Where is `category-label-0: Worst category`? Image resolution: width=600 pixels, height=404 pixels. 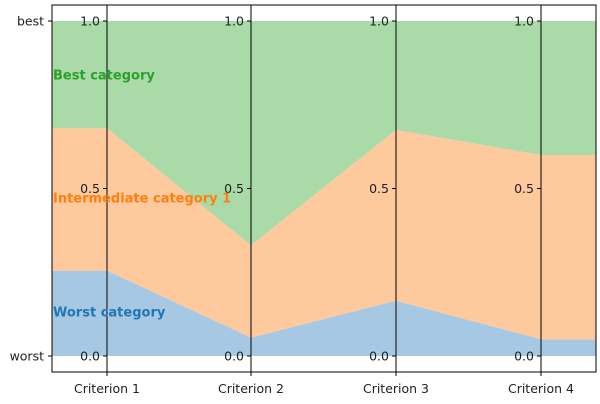
category-label-0: Worst category is located at coordinates (109, 313).